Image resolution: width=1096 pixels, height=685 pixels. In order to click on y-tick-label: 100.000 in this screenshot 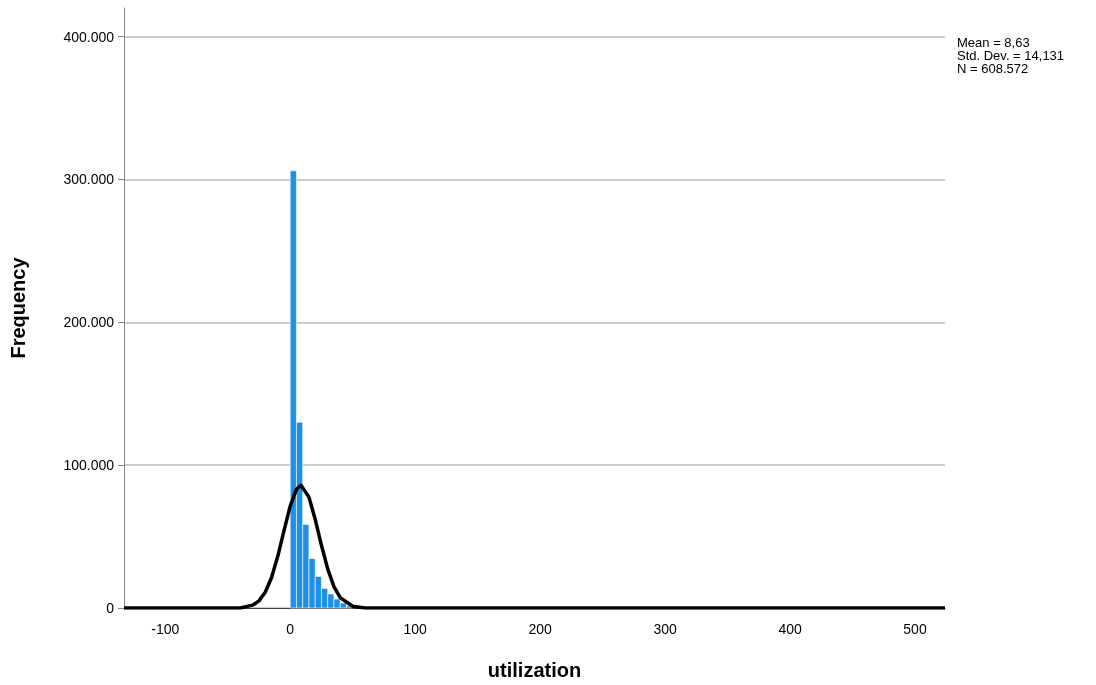, I will do `click(89, 465)`.